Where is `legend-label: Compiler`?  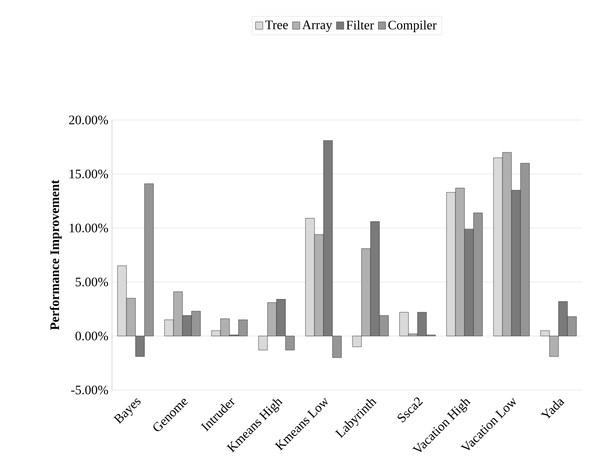 legend-label: Compiler is located at coordinates (412, 26).